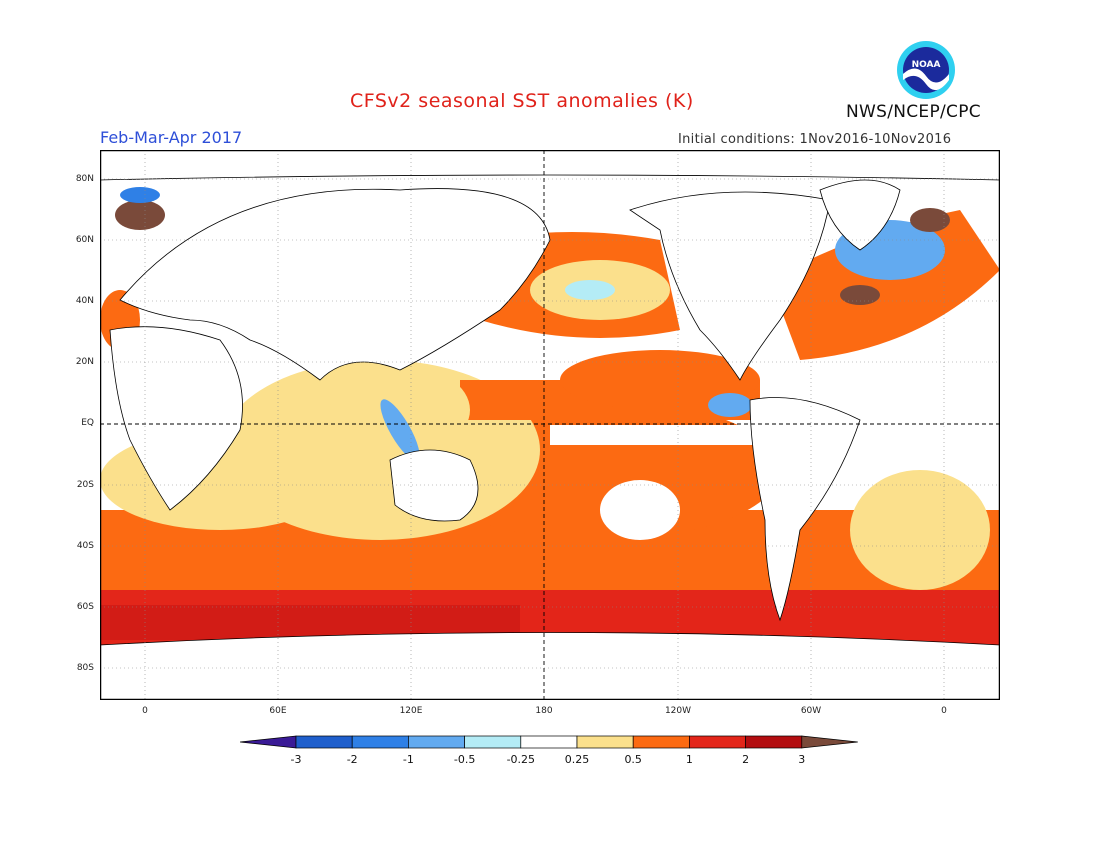 Image resolution: width=1100 pixels, height=850 pixels. Describe the element at coordinates (745, 759) in the screenshot. I see `colorbar-tick-label: 2` at that location.